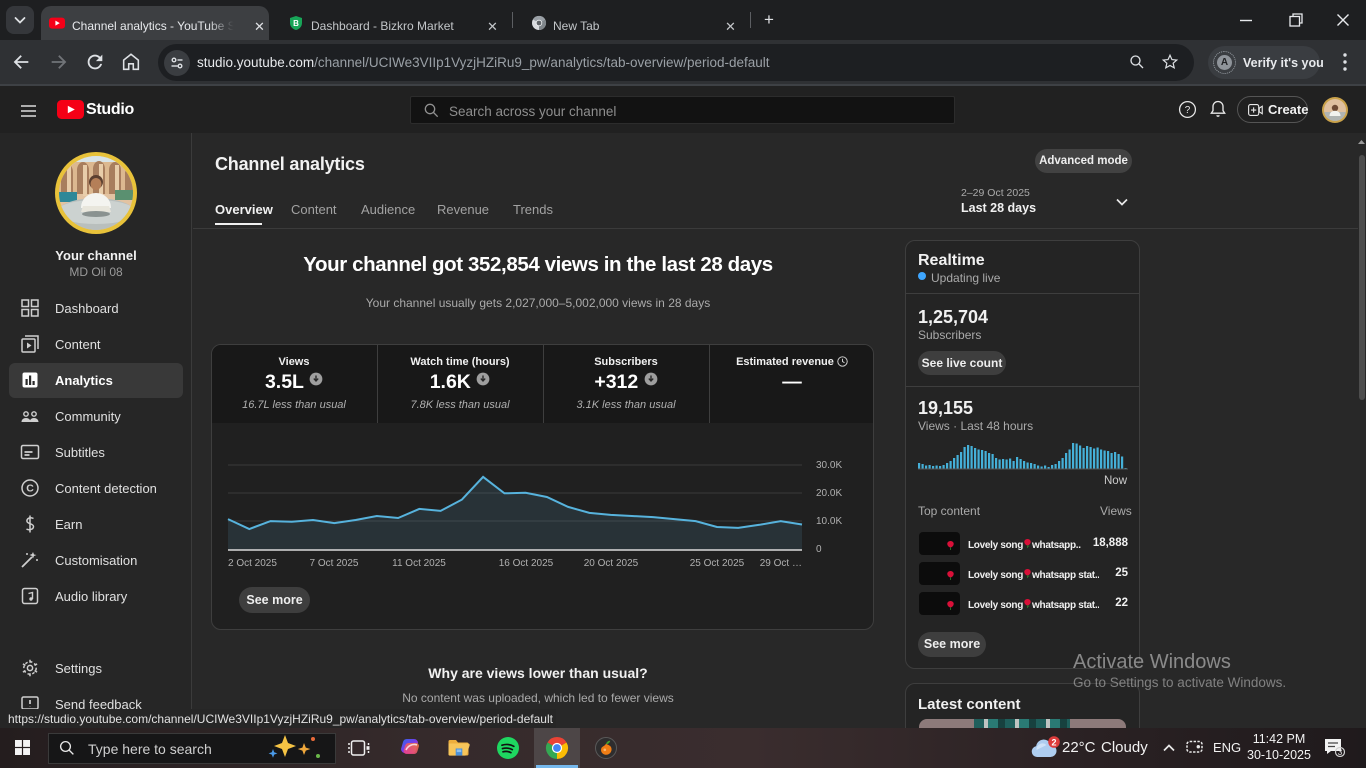  Describe the element at coordinates (30, 489) in the screenshot. I see `svg-text: C` at that location.